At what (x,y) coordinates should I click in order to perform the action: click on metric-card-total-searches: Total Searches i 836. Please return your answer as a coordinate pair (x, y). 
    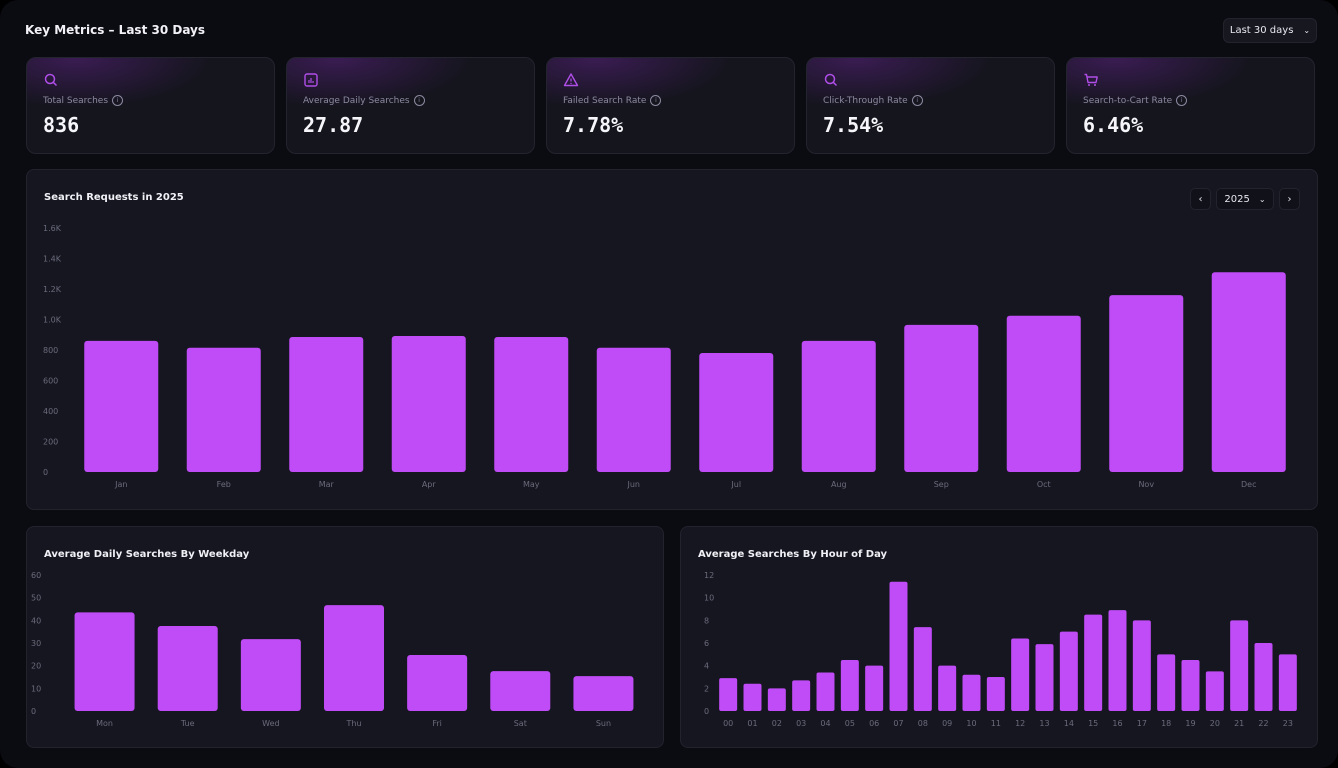
    Looking at the image, I should click on (150, 105).